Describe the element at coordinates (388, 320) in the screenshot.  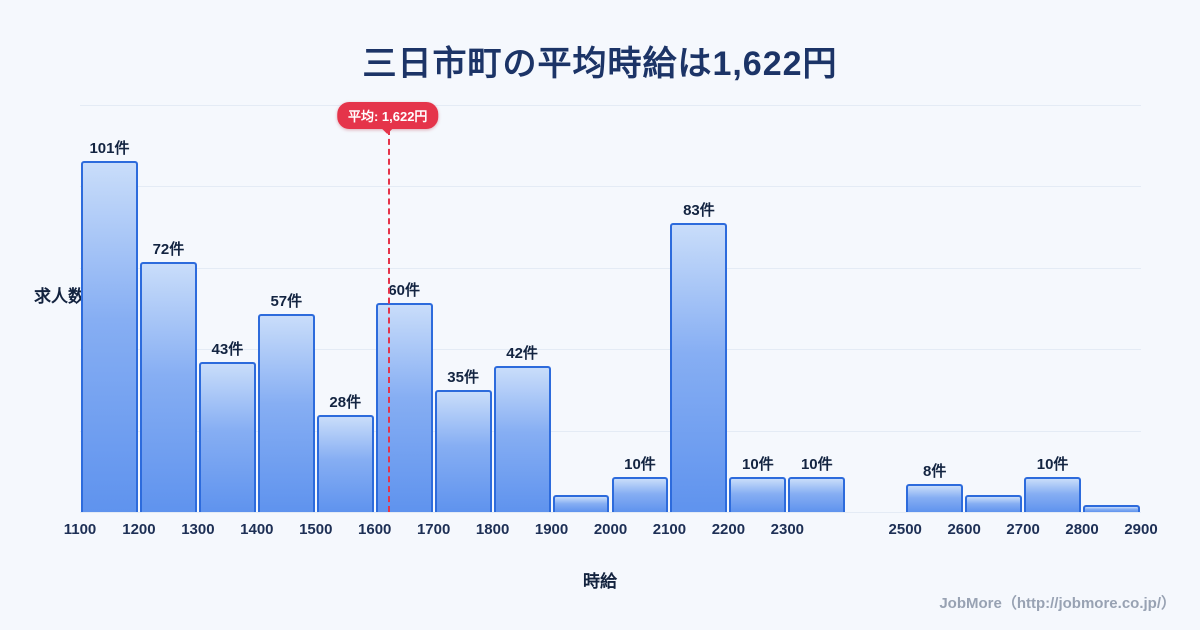
I see `average-line` at that location.